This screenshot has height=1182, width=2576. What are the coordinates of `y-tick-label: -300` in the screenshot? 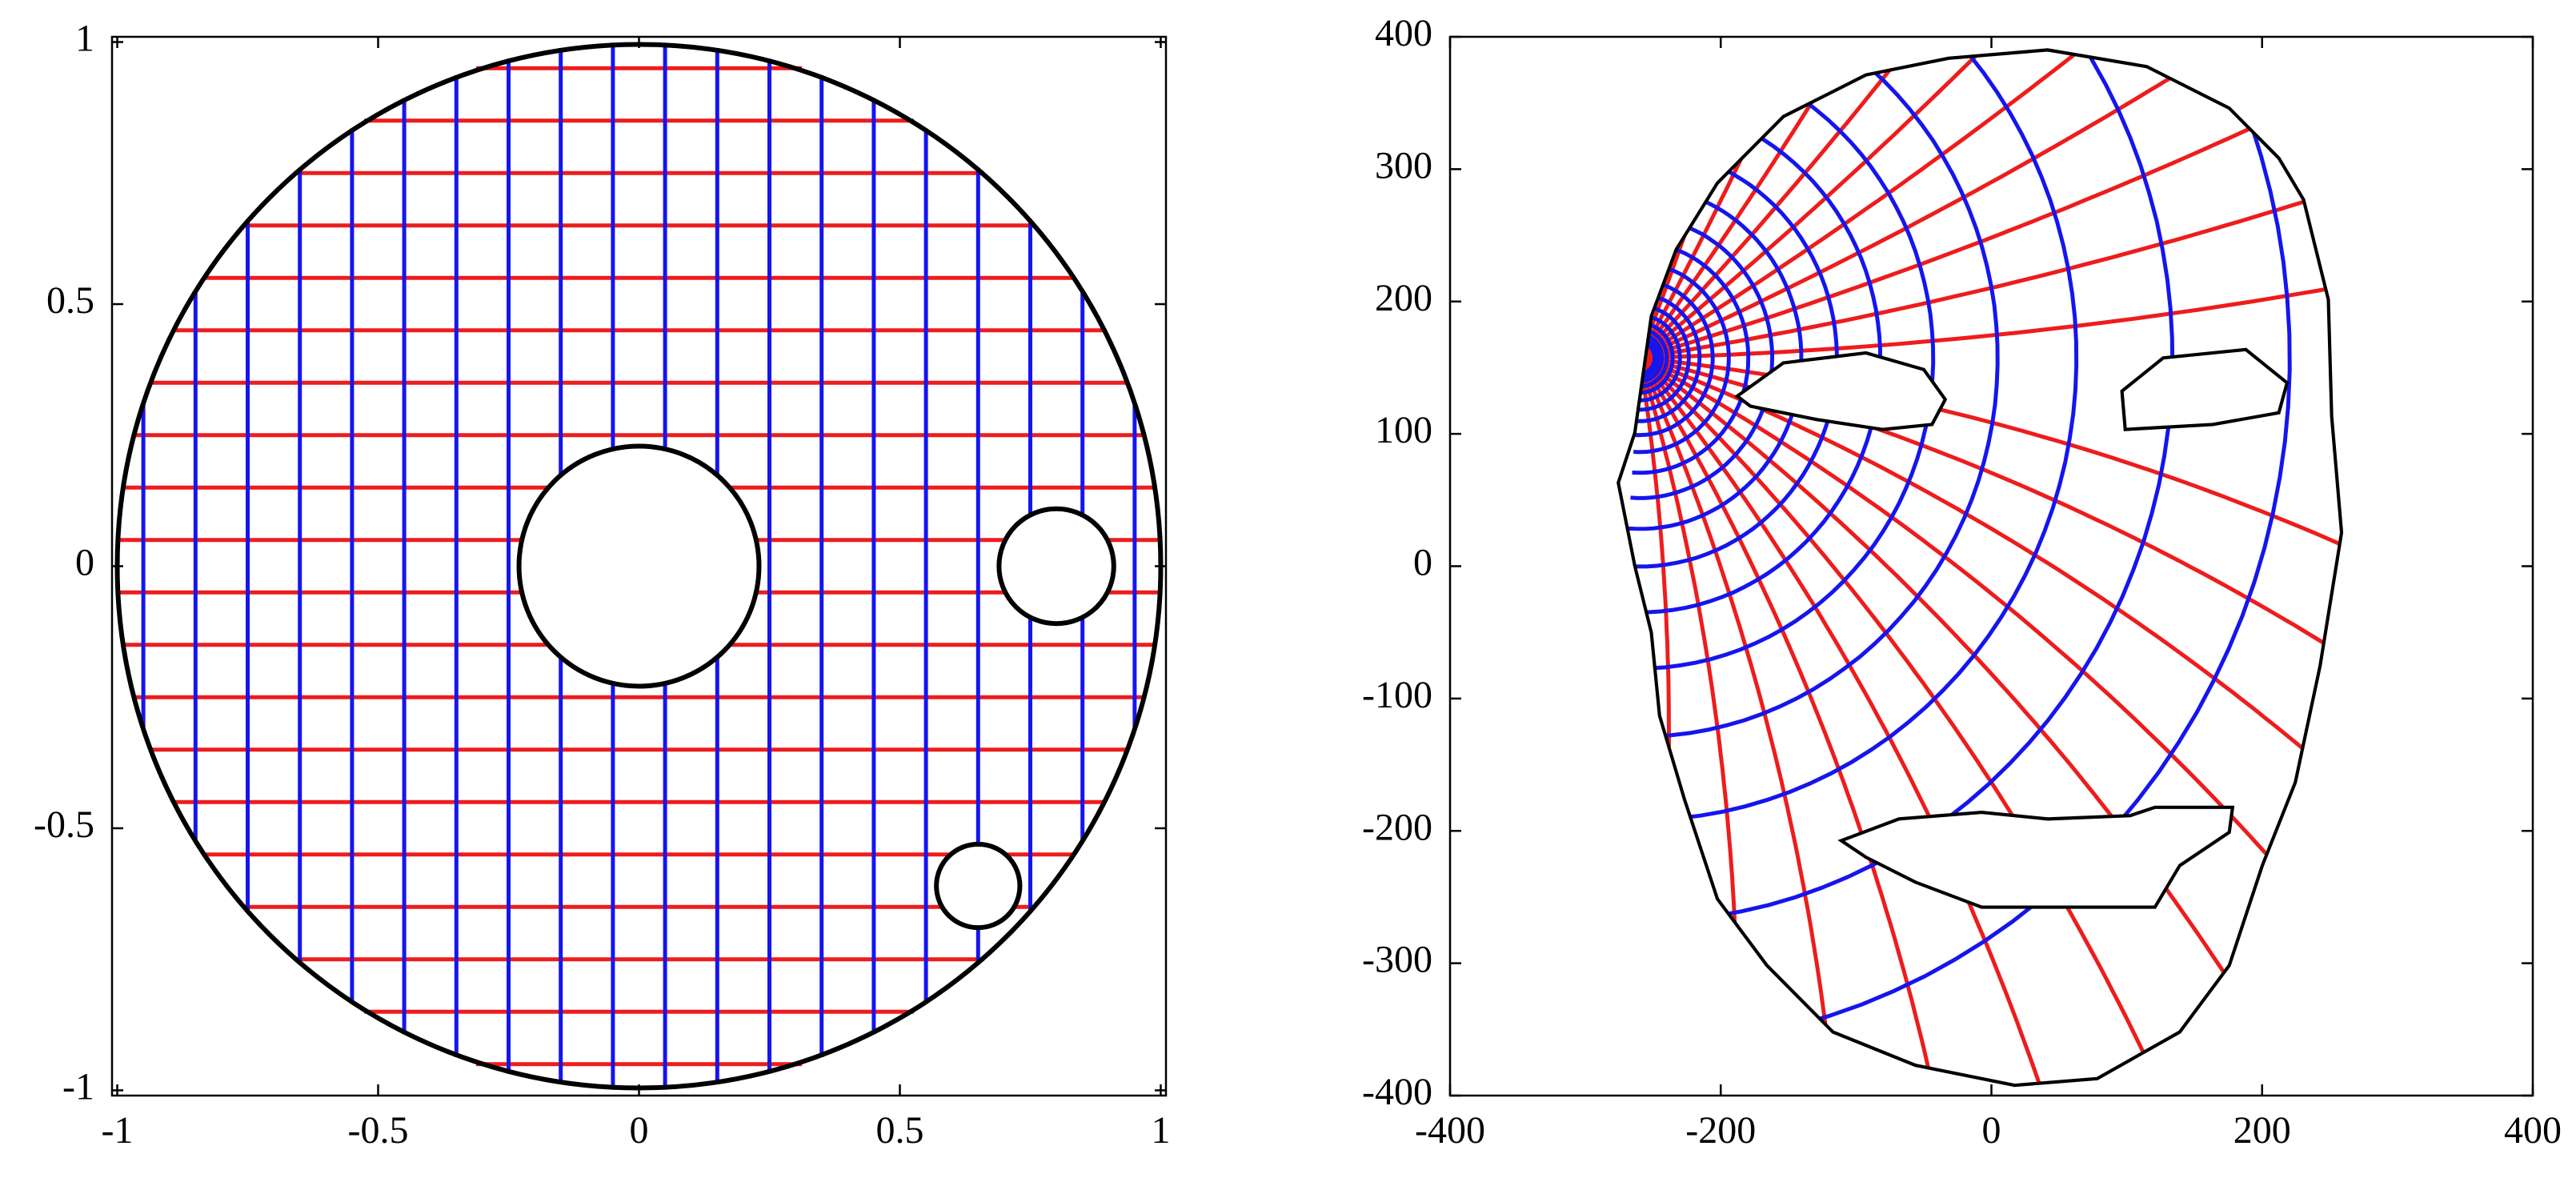 It's located at (1397, 960).